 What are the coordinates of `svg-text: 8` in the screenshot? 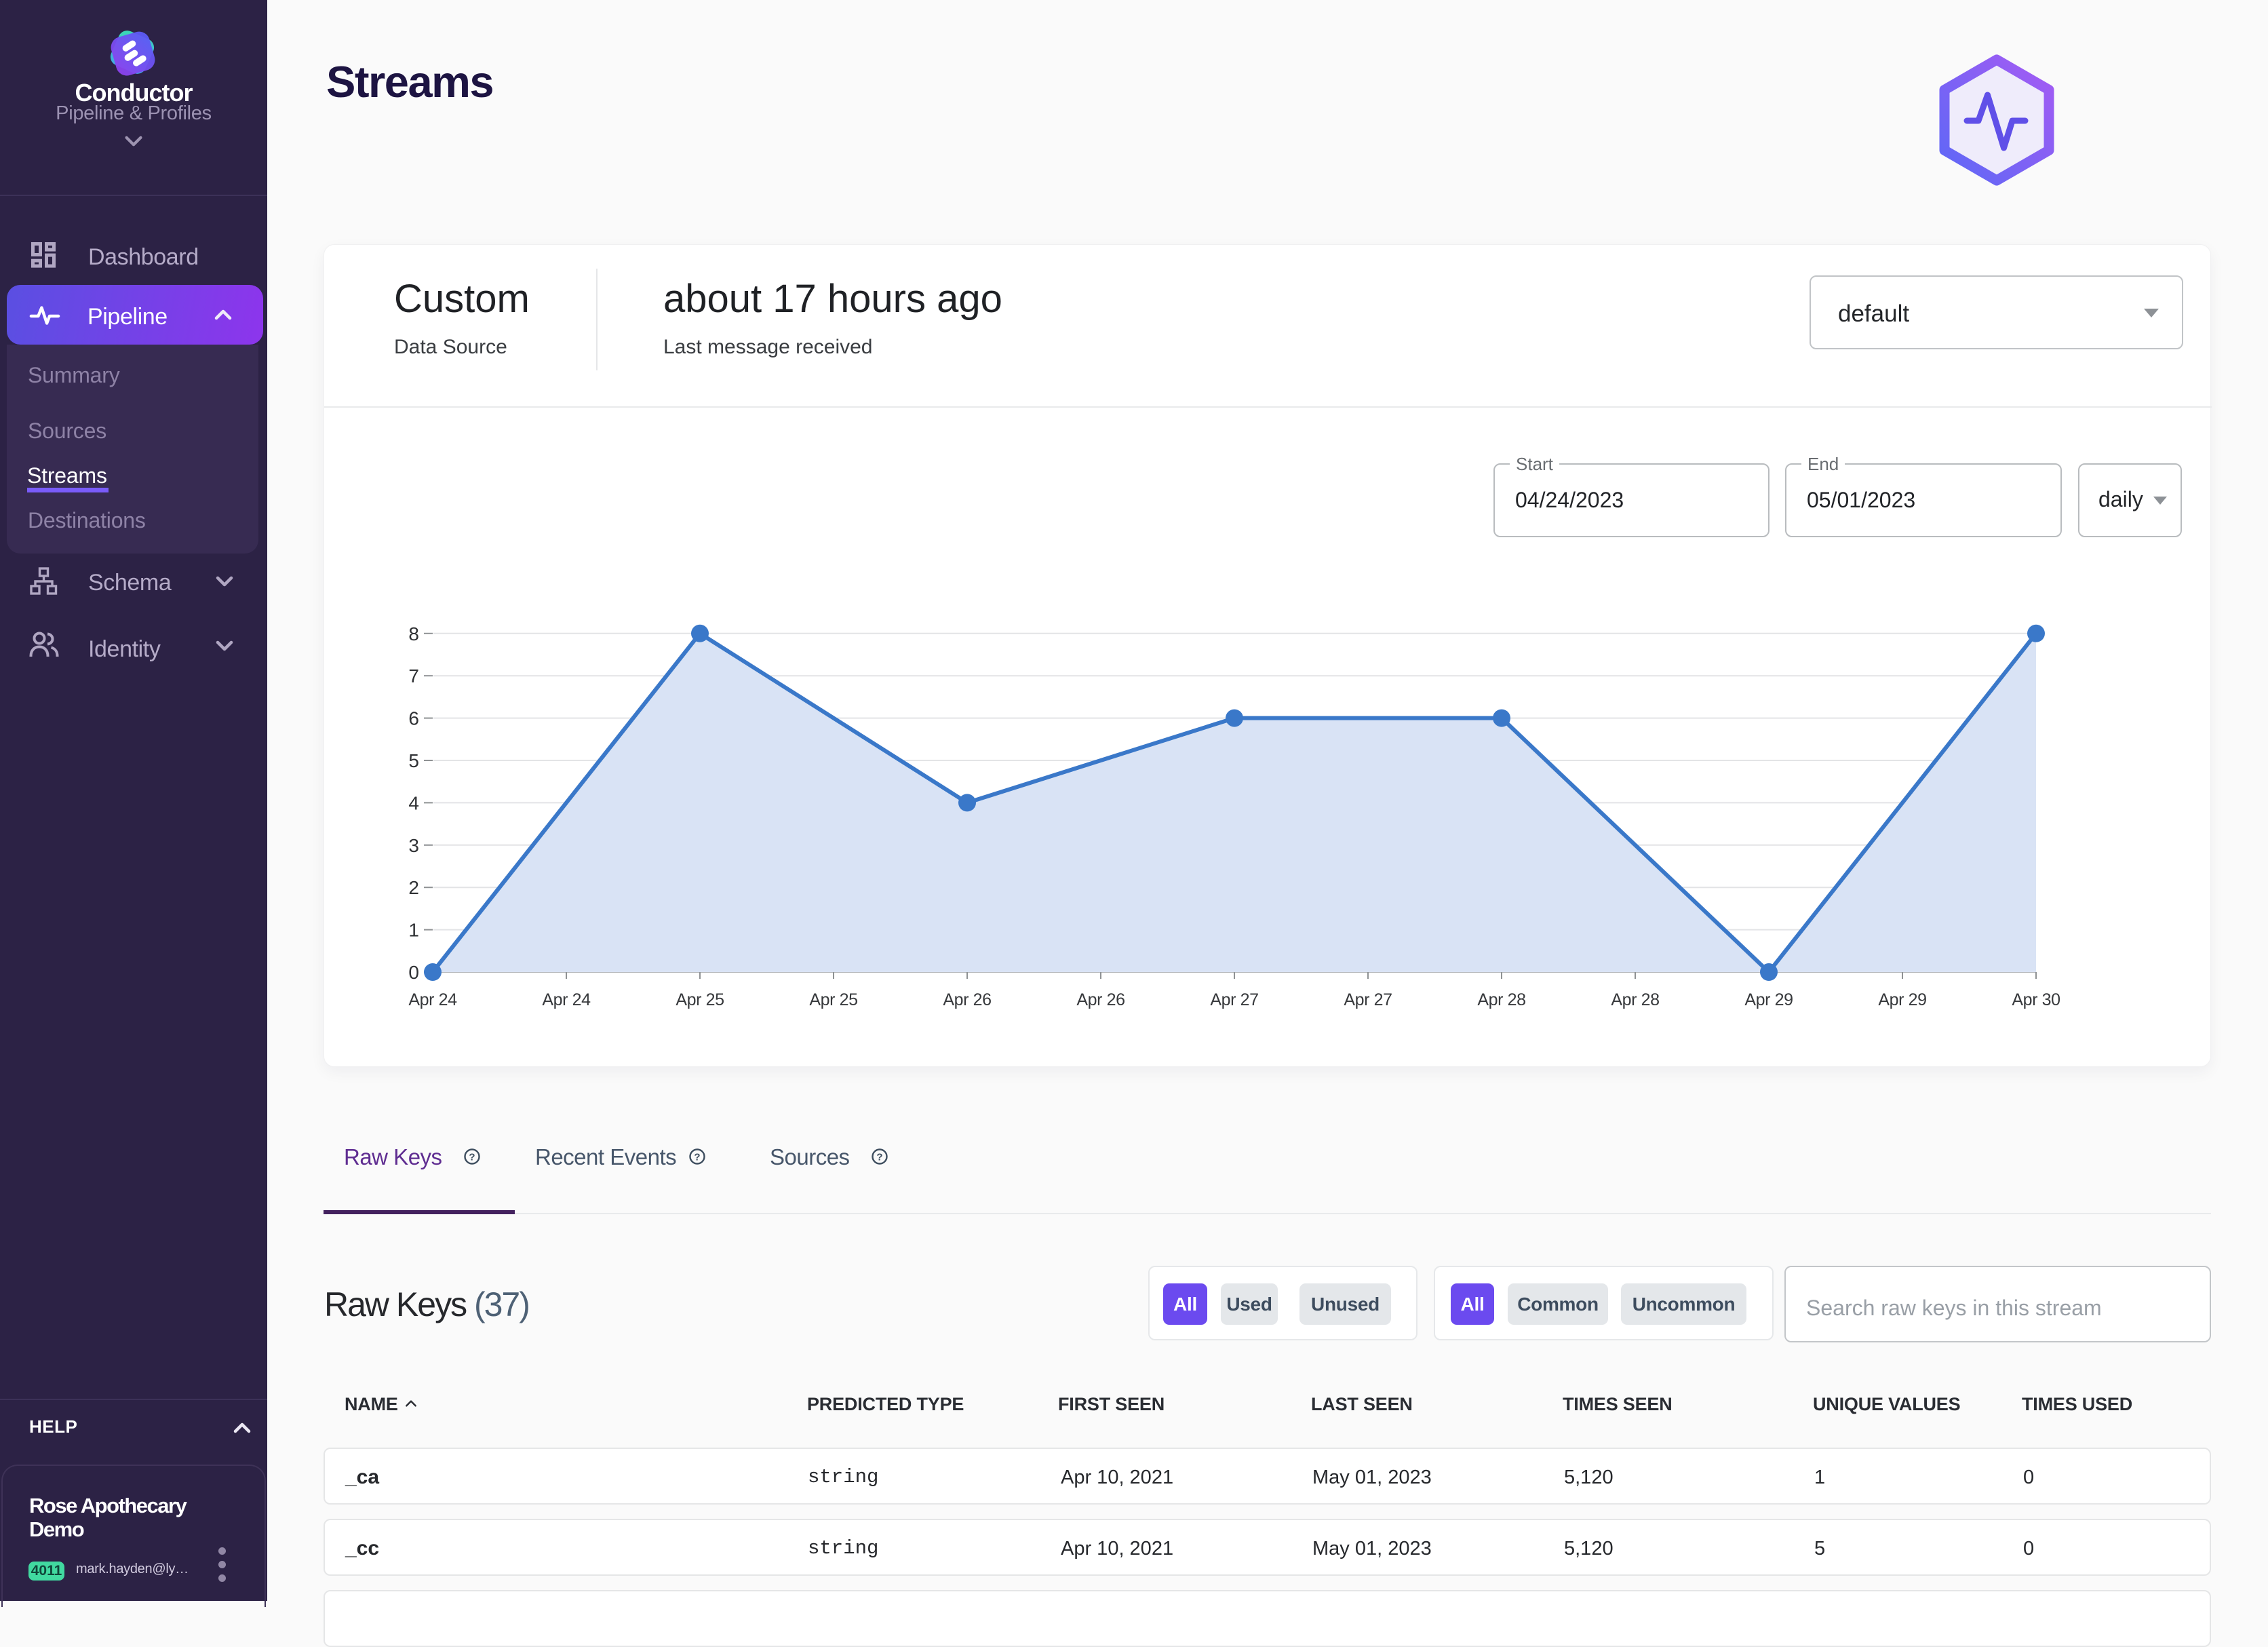 It's located at (413, 633).